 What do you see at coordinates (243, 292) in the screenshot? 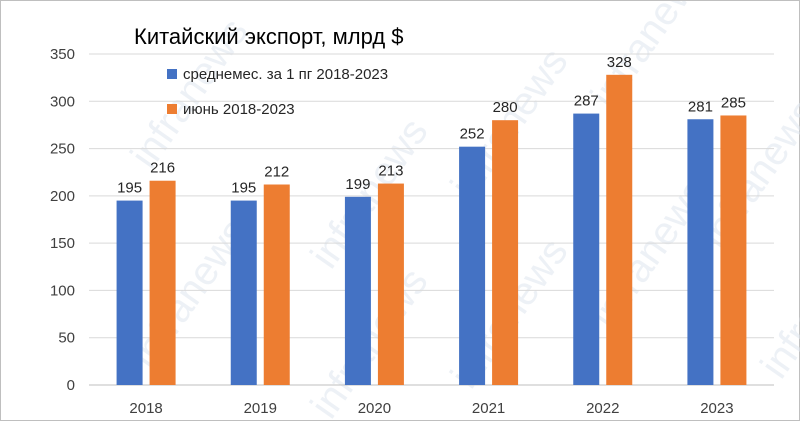
I see `bar-series1-2019` at bounding box center [243, 292].